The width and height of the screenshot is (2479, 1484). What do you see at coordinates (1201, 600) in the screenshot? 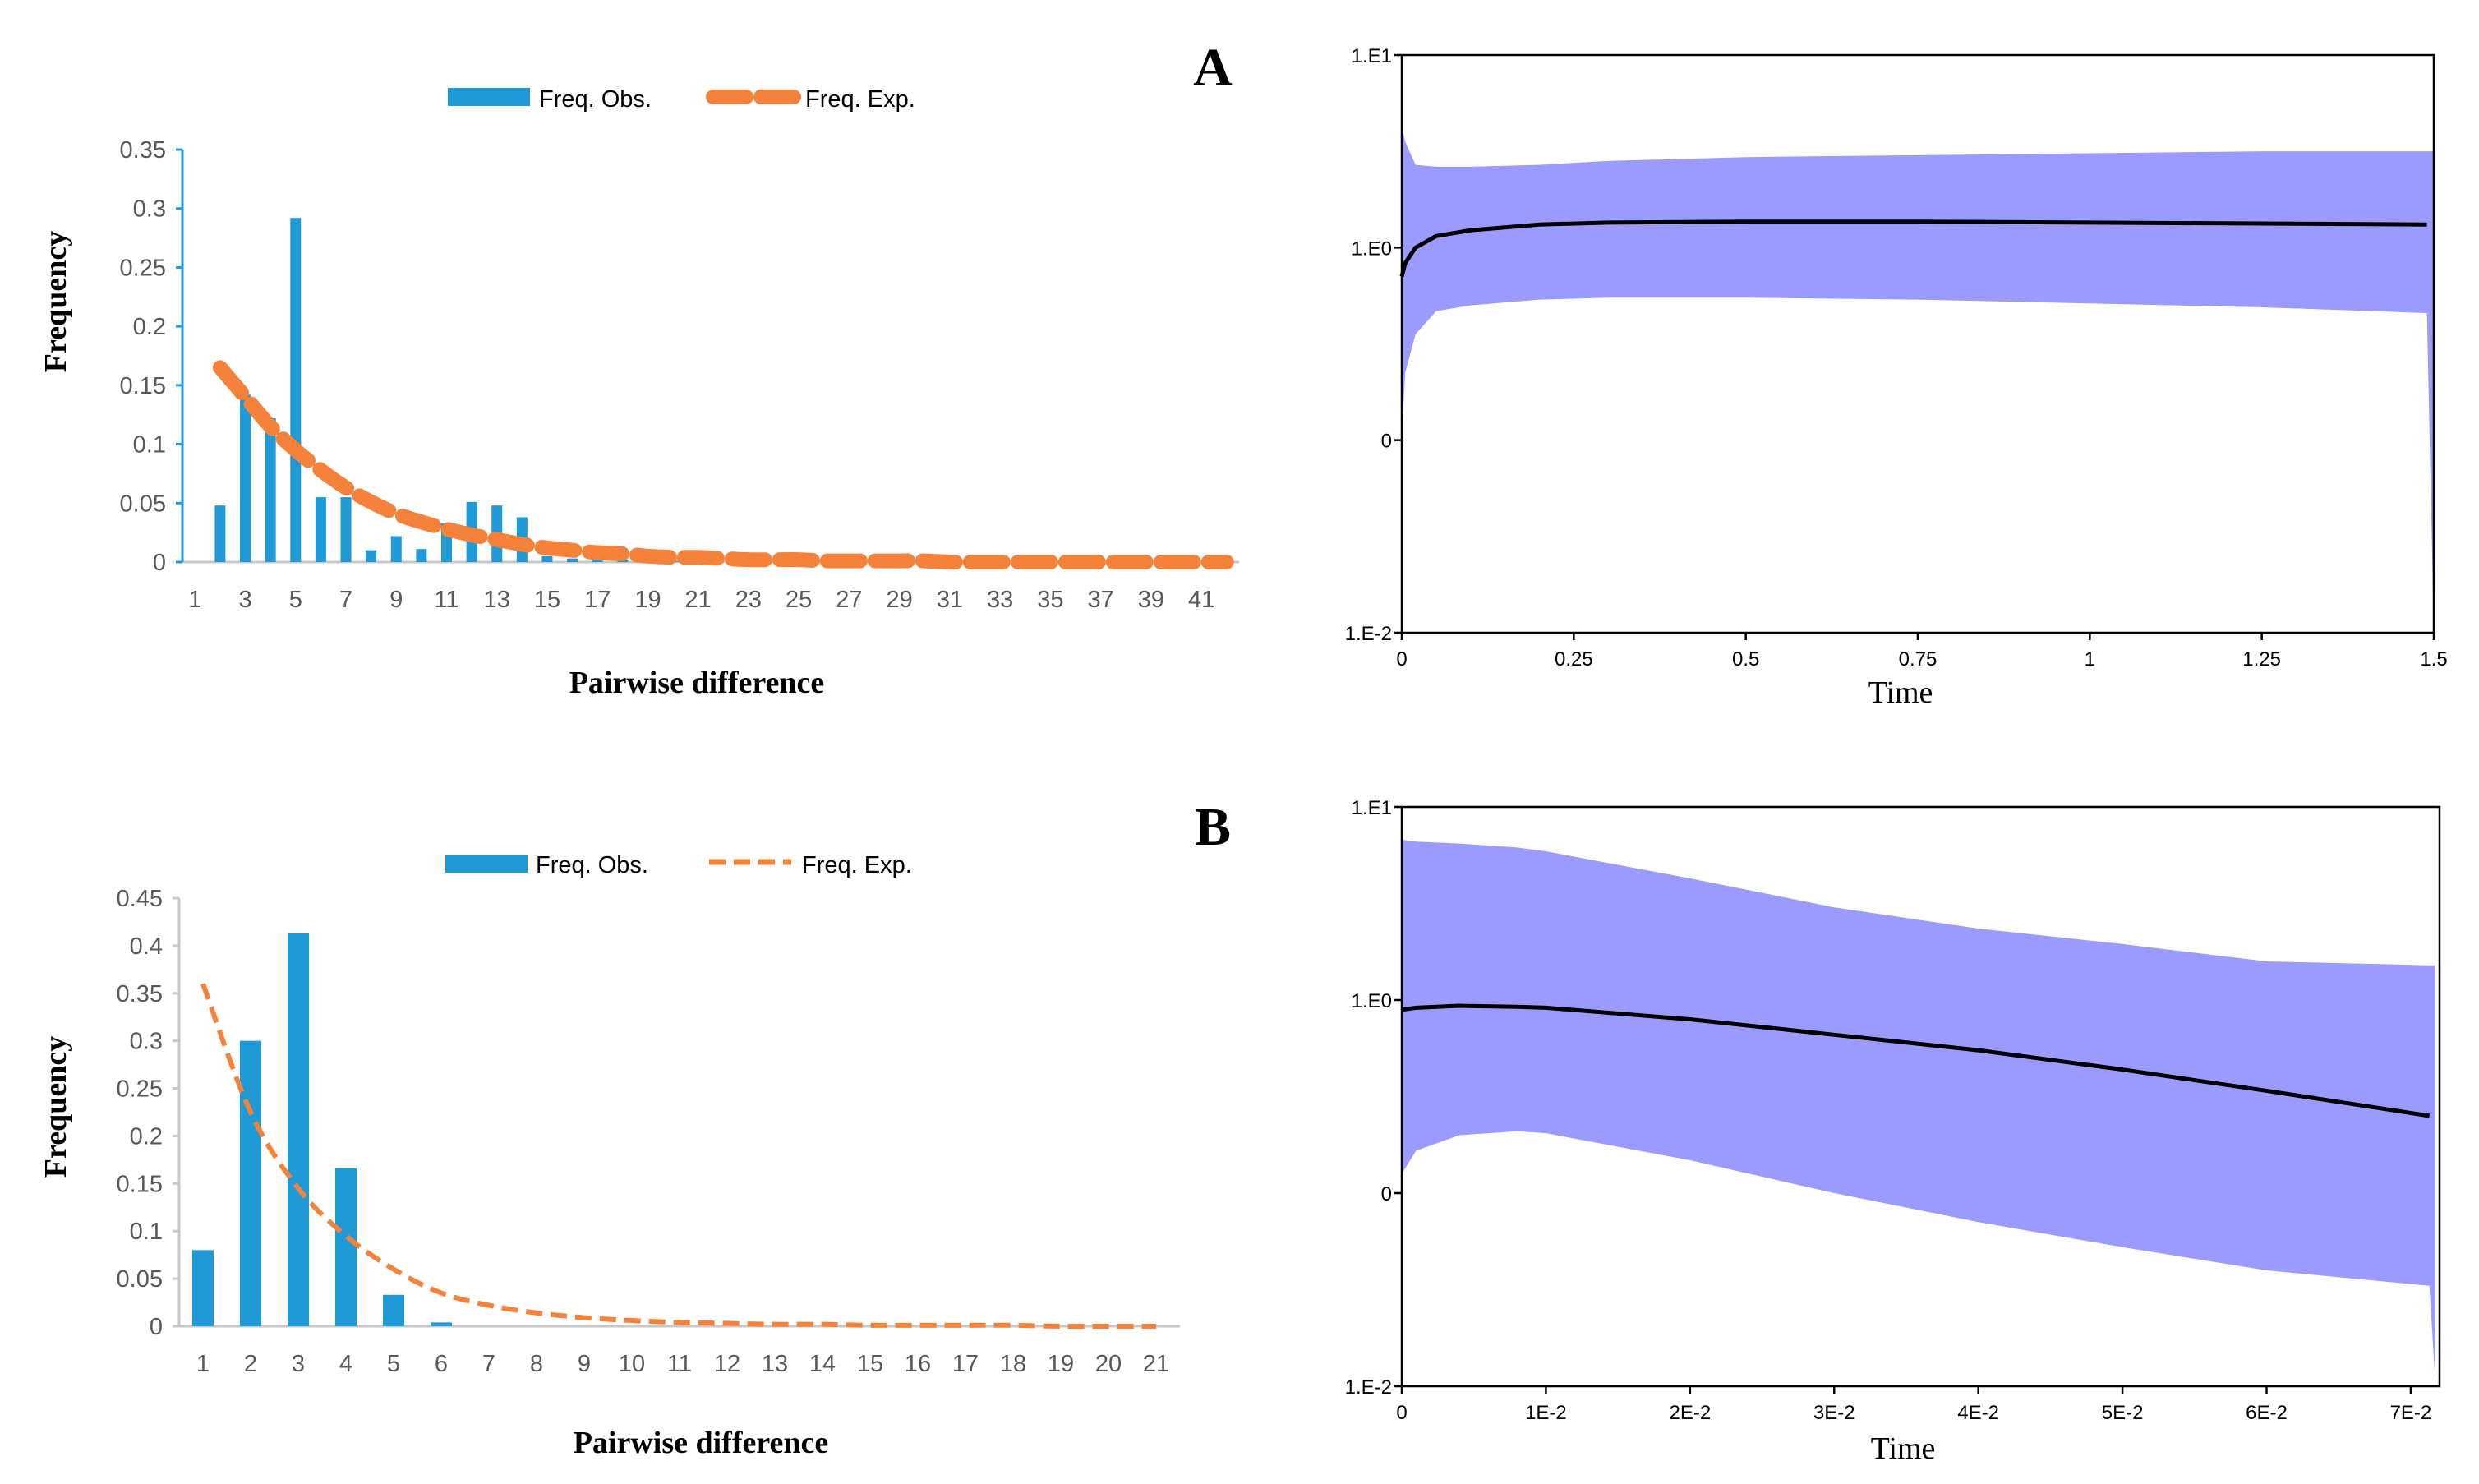
I see `x-tick-label: 41` at bounding box center [1201, 600].